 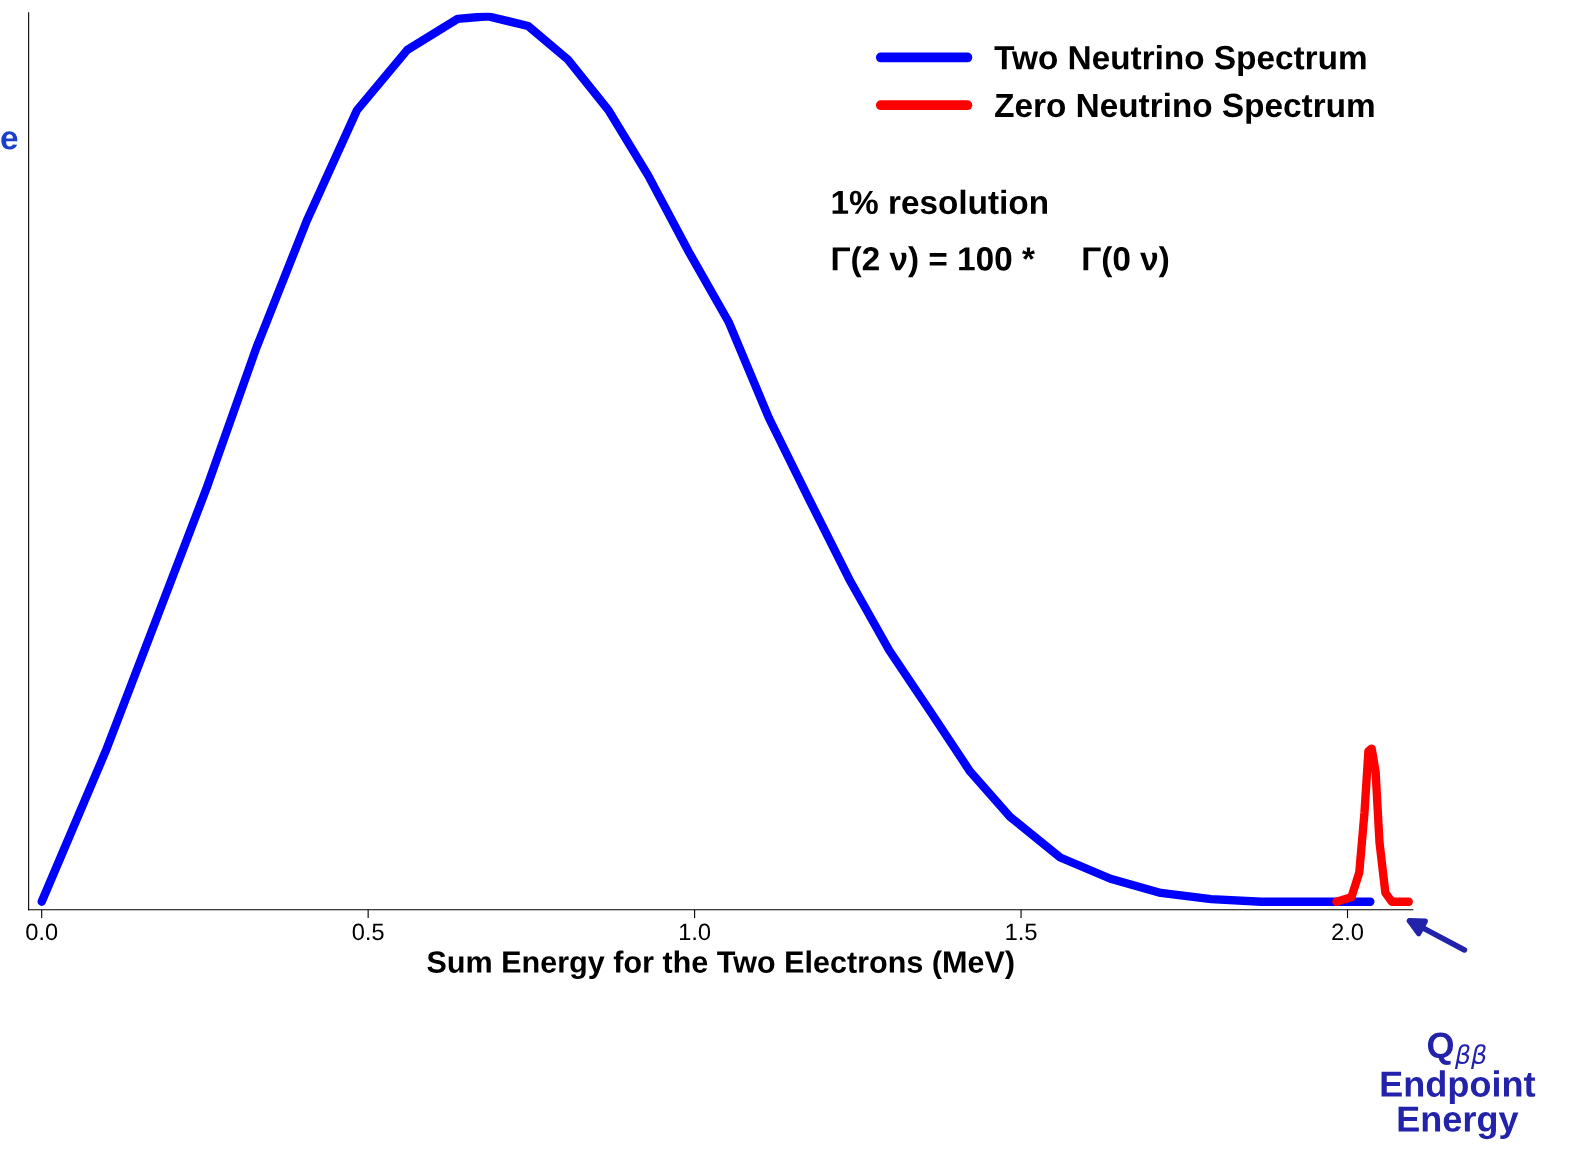 I want to click on legend-label: Two Neutrino Spectrum, so click(x=1180, y=60).